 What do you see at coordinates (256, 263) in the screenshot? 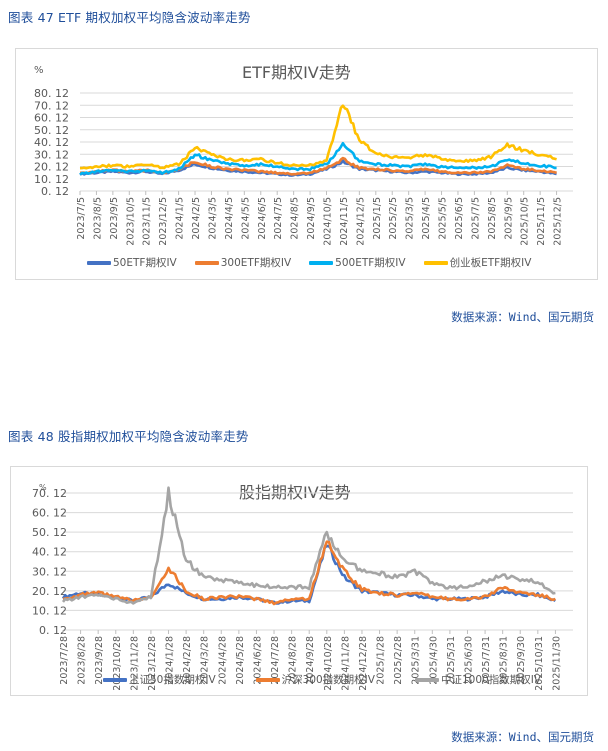
I see `legend-label: 300ETF期权IV` at bounding box center [256, 263].